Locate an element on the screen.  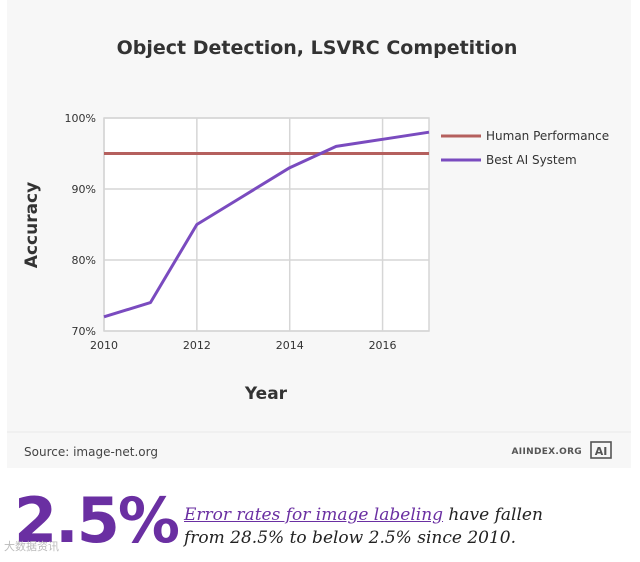
watermark: 大数据资讯 is located at coordinates (31, 546).